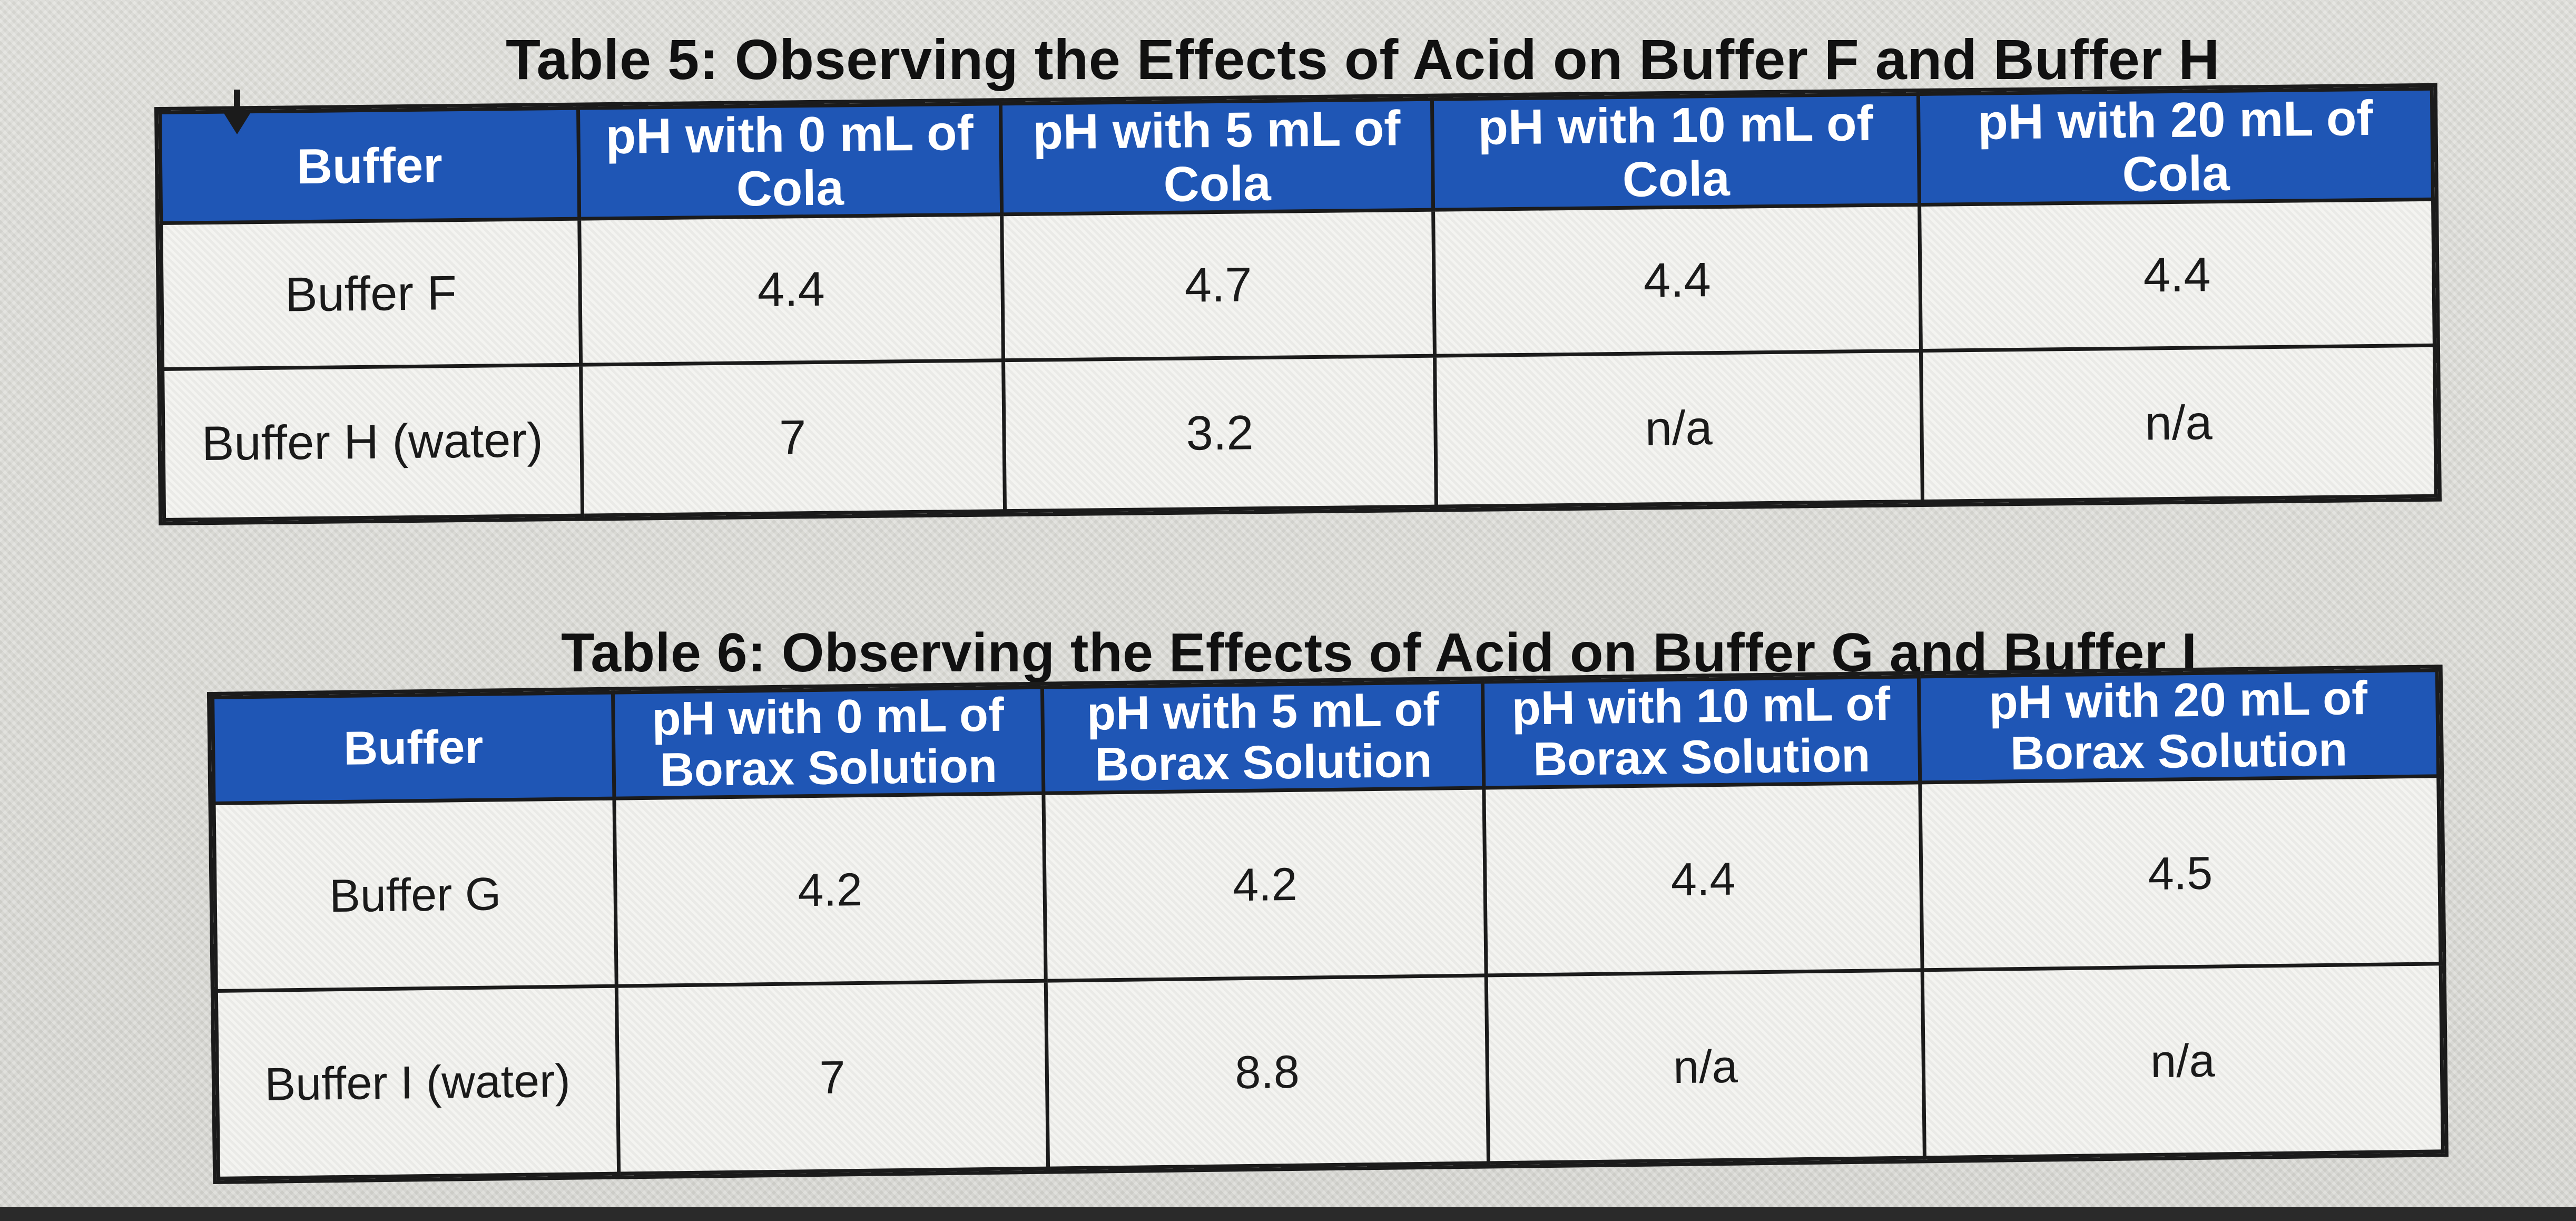 The image size is (2576, 1221). Describe the element at coordinates (2177, 275) in the screenshot. I see `table-5-buffer-f-20ml: 4.4` at that location.